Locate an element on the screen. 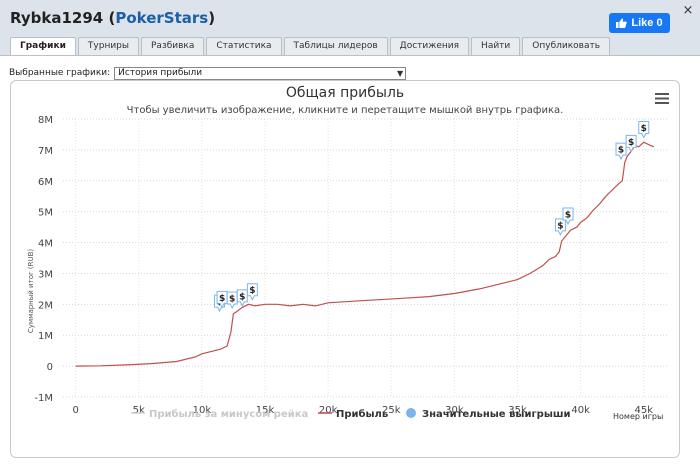 The width and height of the screenshot is (700, 465). chart-selector-row: Выбранные графики: История прибыли ▼ is located at coordinates (208, 73).